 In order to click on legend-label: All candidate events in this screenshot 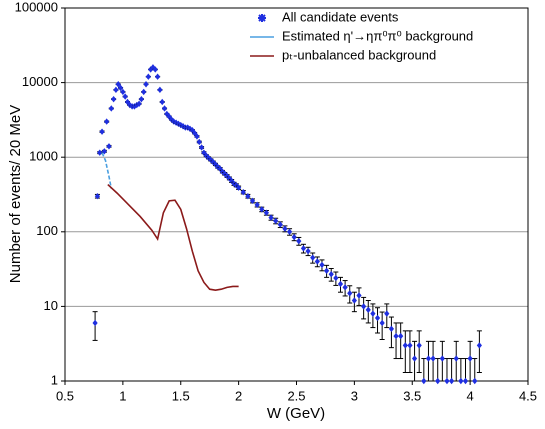, I will do `click(340, 16)`.